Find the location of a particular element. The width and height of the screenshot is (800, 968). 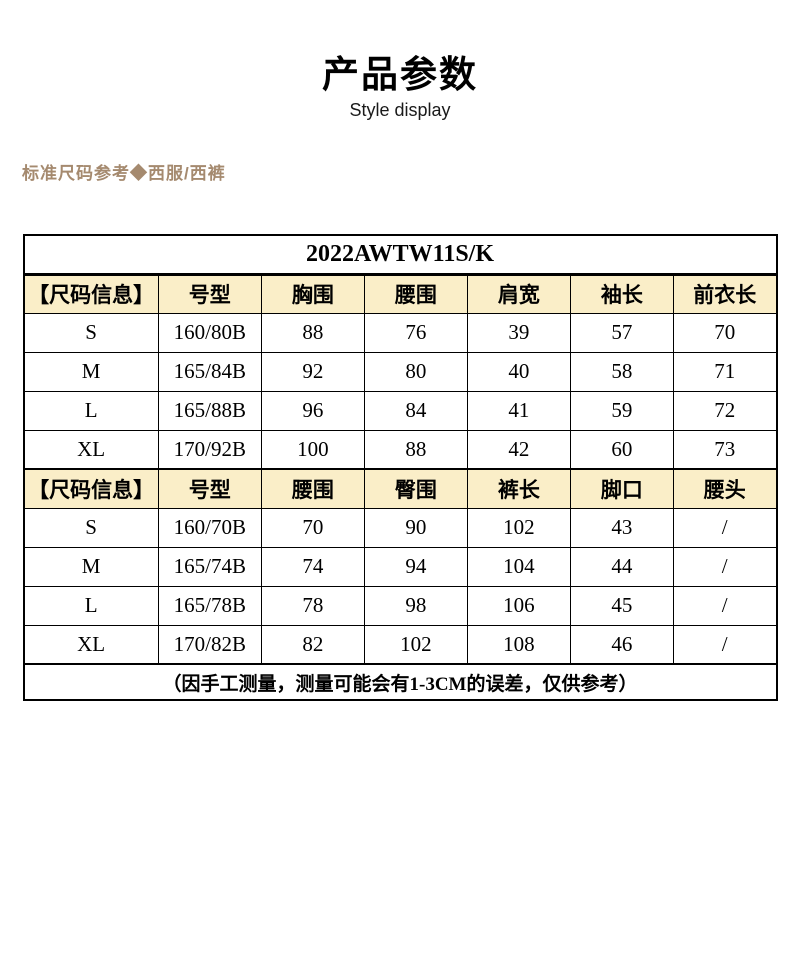

table-cell: 42 is located at coordinates (518, 449).